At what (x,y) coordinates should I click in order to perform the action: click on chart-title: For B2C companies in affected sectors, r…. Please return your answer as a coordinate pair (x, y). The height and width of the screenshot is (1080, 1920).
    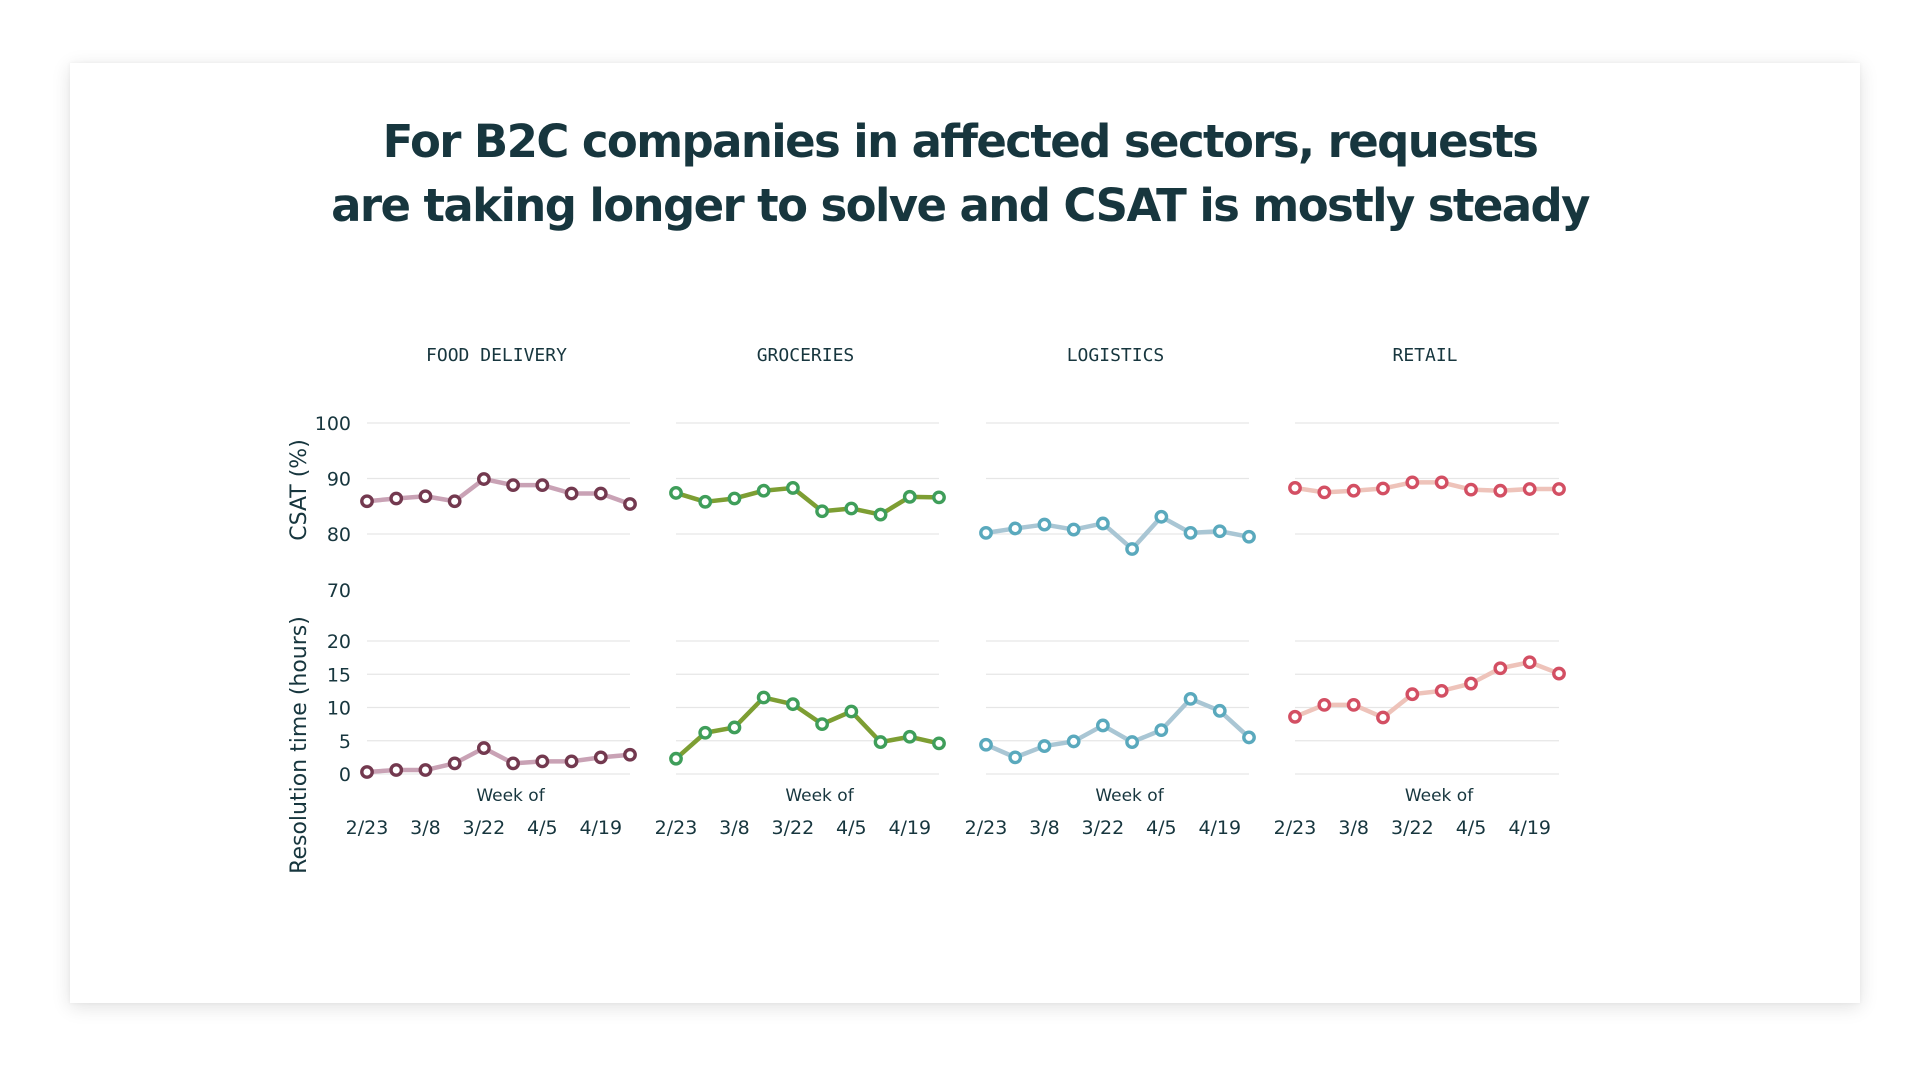
    Looking at the image, I should click on (960, 174).